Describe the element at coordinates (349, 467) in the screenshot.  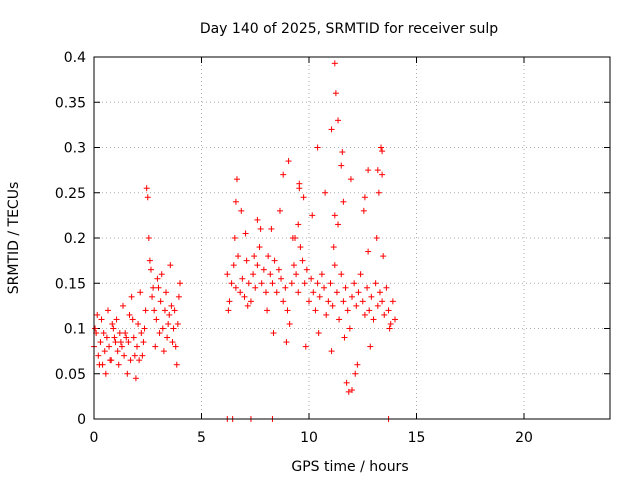
I see `x-axis-label: GPS time / hours` at that location.